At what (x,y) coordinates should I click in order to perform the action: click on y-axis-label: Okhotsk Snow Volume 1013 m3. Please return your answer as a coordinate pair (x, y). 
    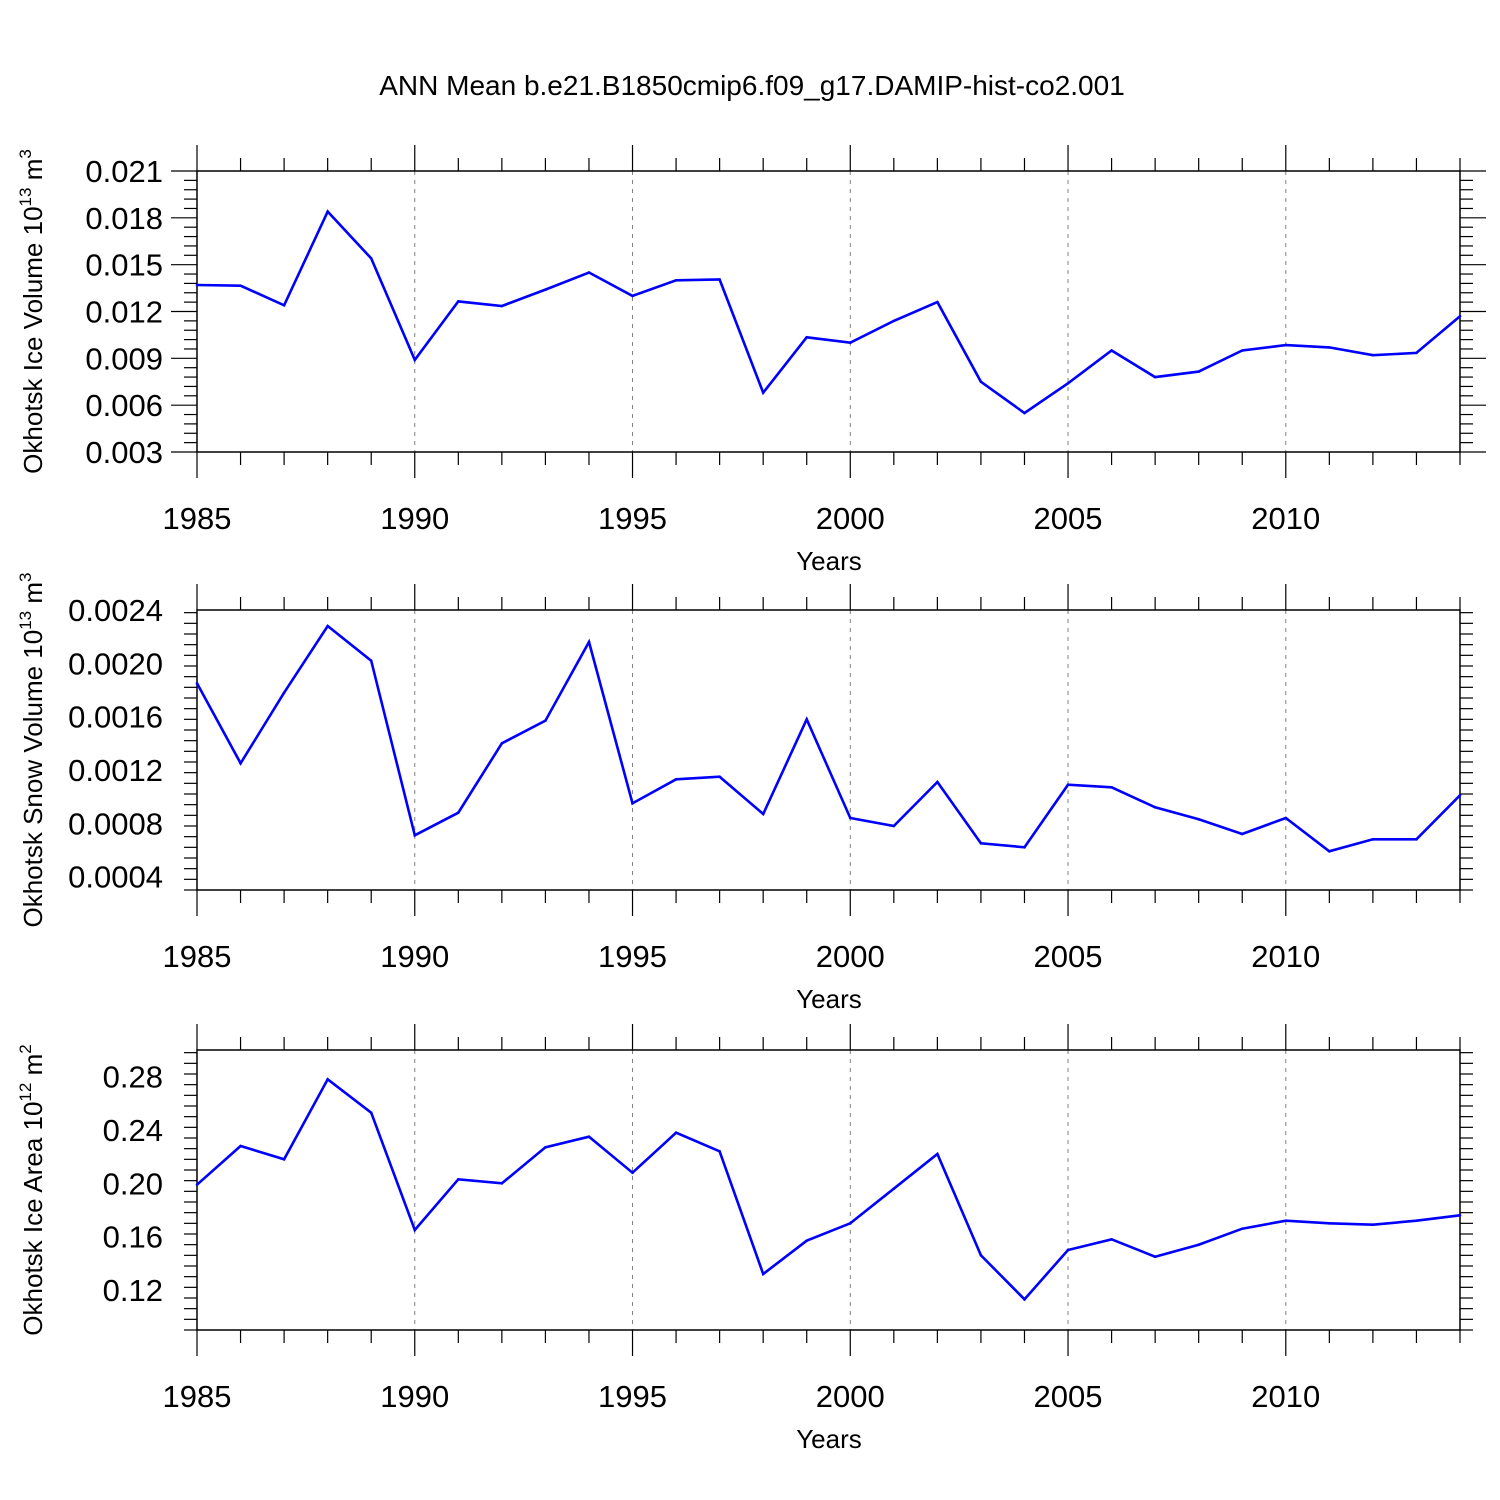
    Looking at the image, I should click on (32, 750).